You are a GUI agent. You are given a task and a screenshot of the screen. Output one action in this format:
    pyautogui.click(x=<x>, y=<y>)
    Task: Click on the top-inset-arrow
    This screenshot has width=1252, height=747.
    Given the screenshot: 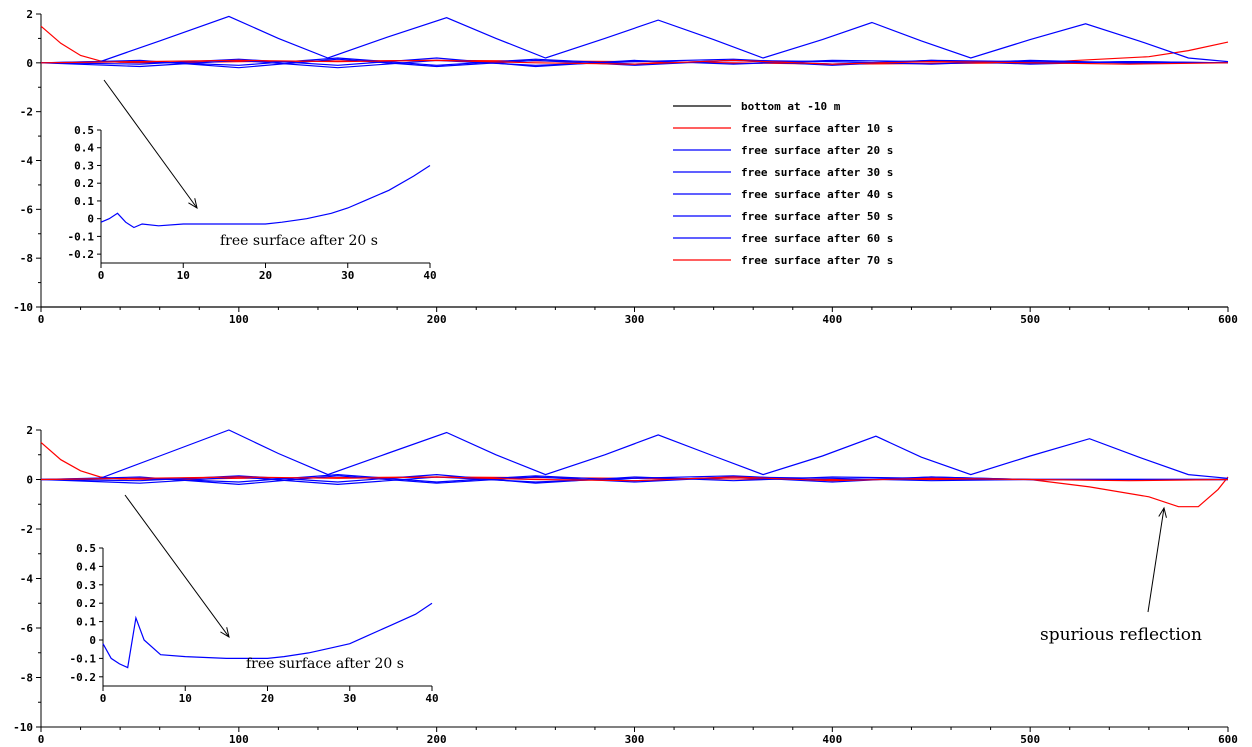 What is the action you would take?
    pyautogui.click(x=150, y=144)
    